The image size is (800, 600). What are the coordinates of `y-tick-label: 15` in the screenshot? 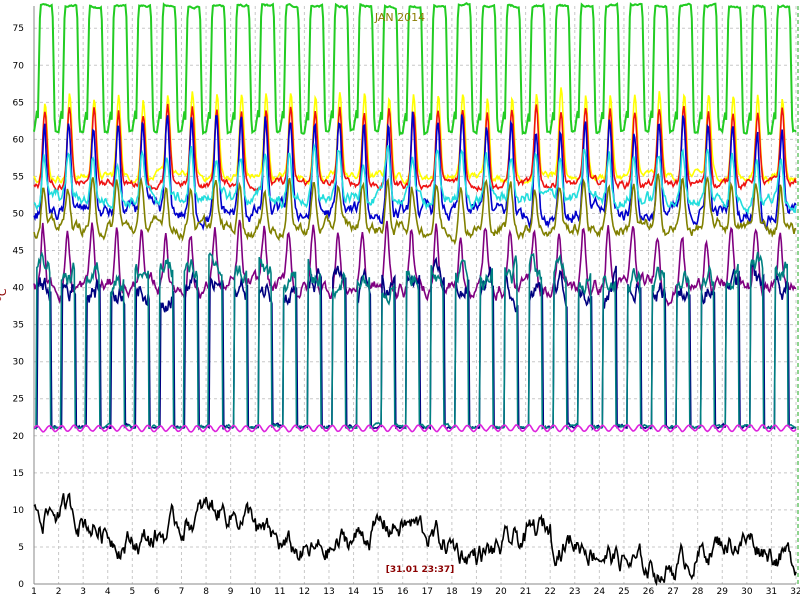 It's located at (18, 474).